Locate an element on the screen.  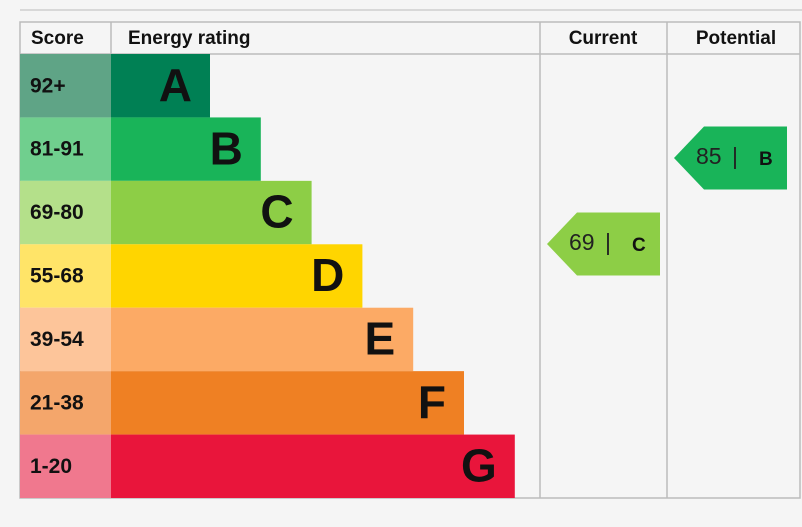
rating-letter: F is located at coordinates (432, 402).